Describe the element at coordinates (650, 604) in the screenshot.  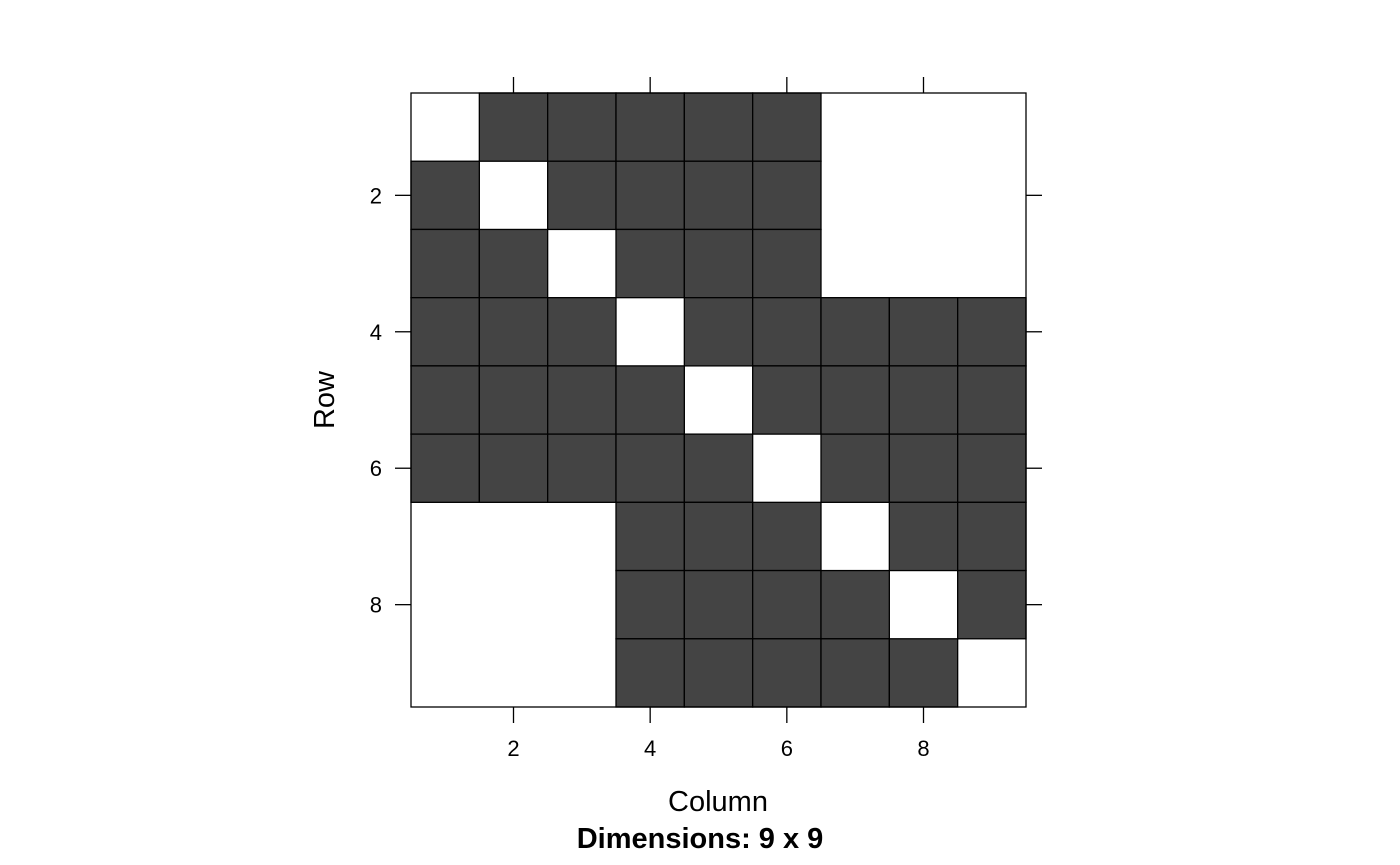
I see `matrix-cell-r8-c4` at that location.